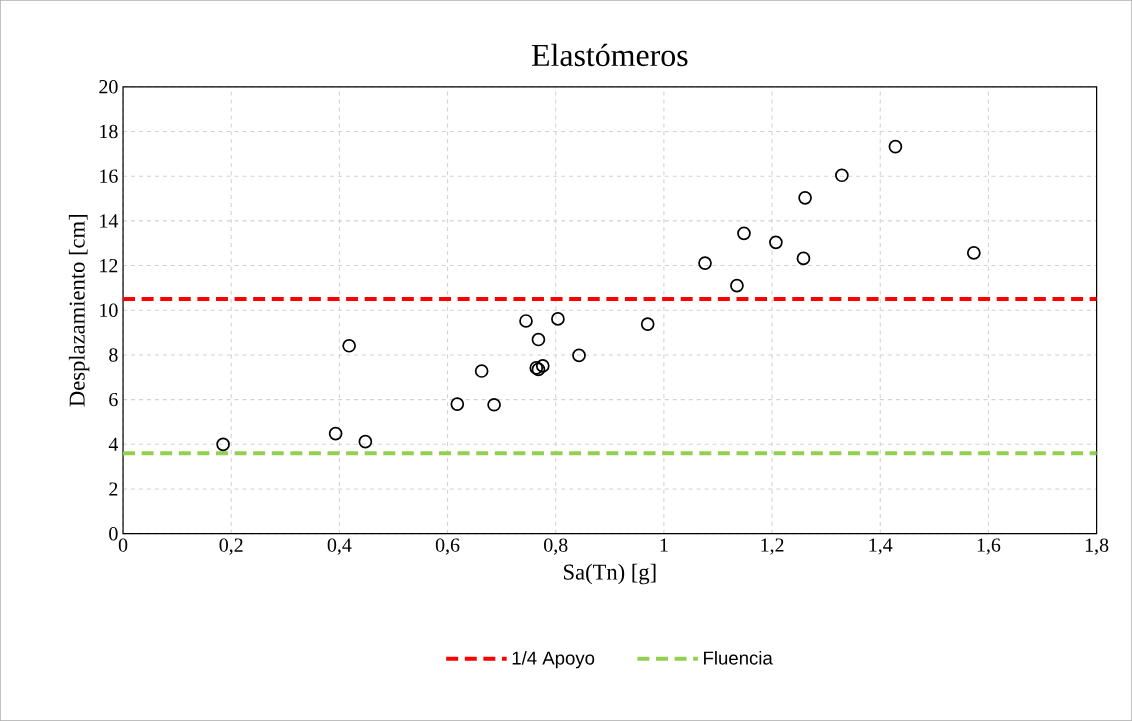 The height and width of the screenshot is (721, 1132). I want to click on chart-title: Elastómeros, so click(609, 55).